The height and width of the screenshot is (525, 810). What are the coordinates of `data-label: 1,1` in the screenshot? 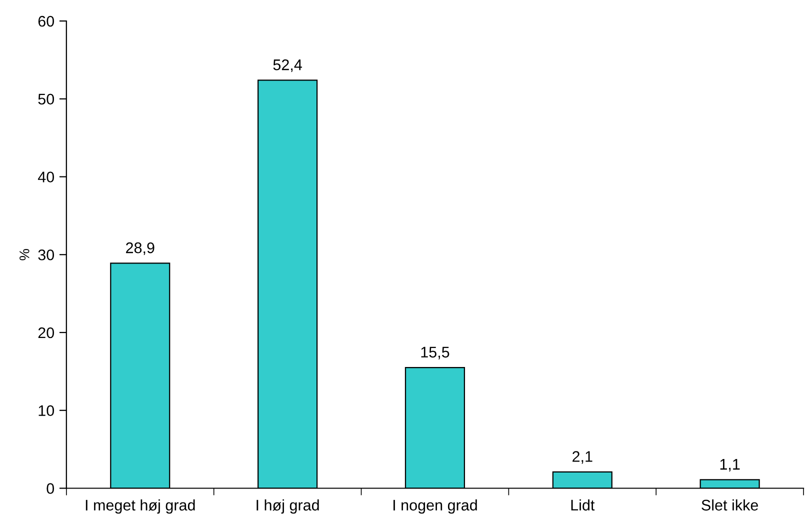 It's located at (730, 465).